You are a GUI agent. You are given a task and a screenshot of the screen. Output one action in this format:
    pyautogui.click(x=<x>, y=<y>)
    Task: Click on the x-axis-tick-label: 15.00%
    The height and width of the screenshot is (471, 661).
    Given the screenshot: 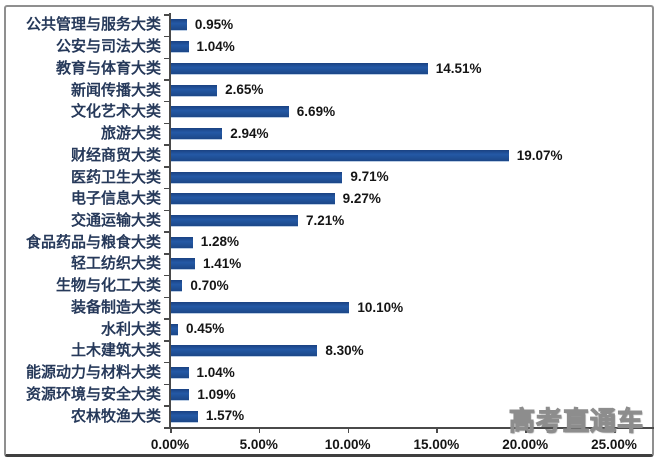 What is the action you would take?
    pyautogui.click(x=436, y=444)
    